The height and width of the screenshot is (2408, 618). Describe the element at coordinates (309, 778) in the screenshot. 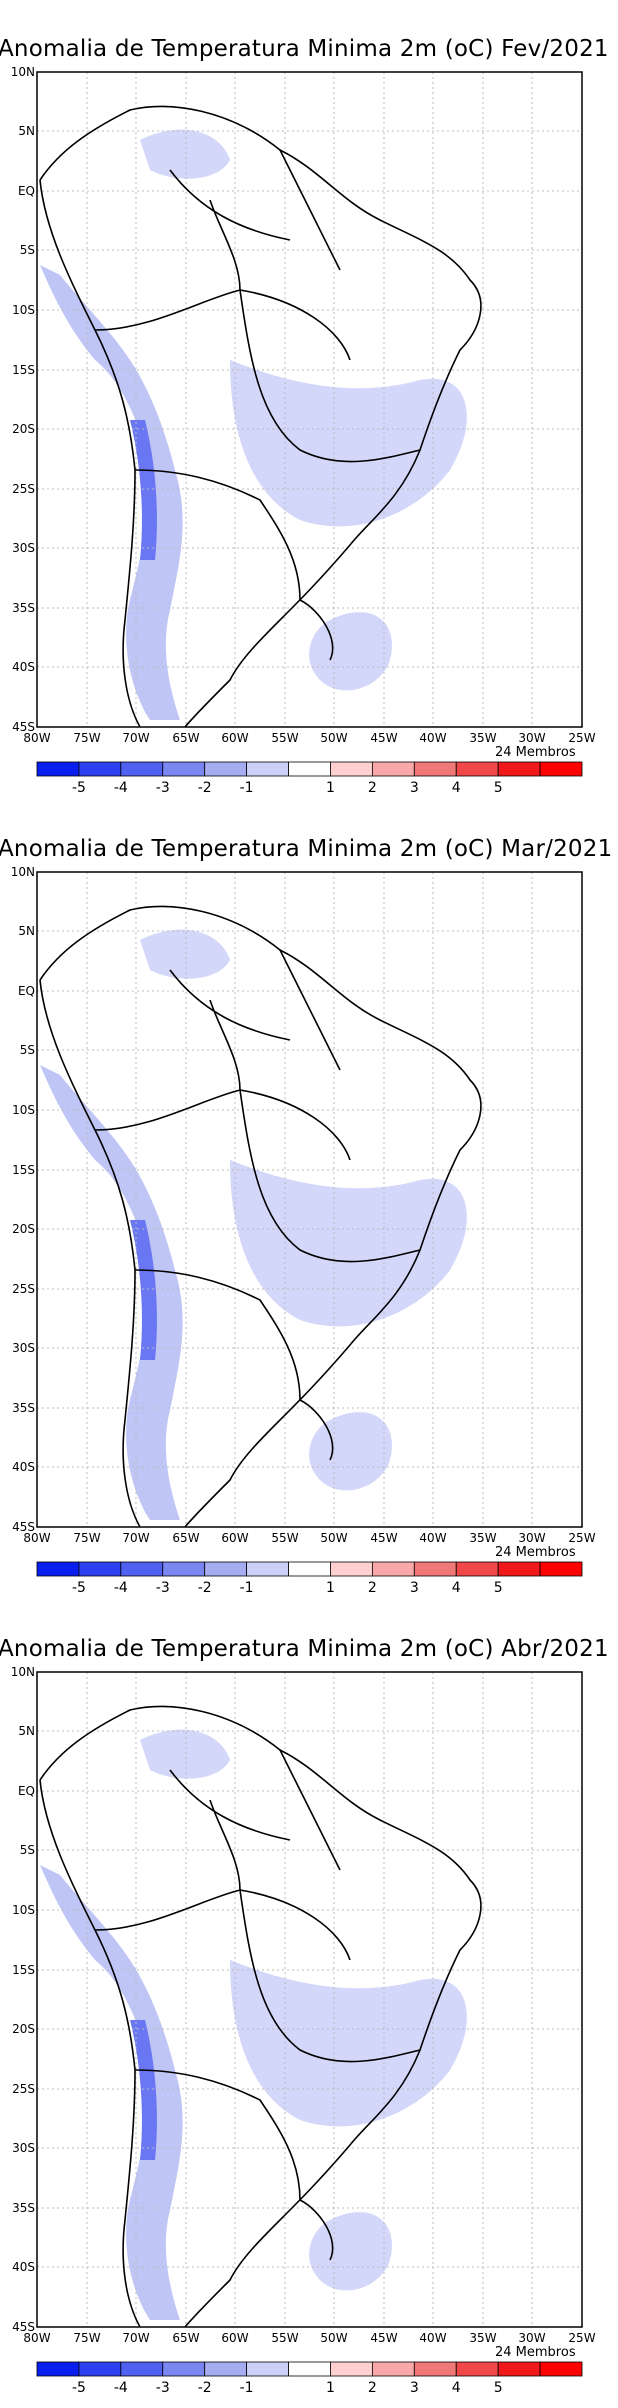

I see `colorbar-fev: -5 -4 -3 -2 -1 1 2 3 4 5` at that location.